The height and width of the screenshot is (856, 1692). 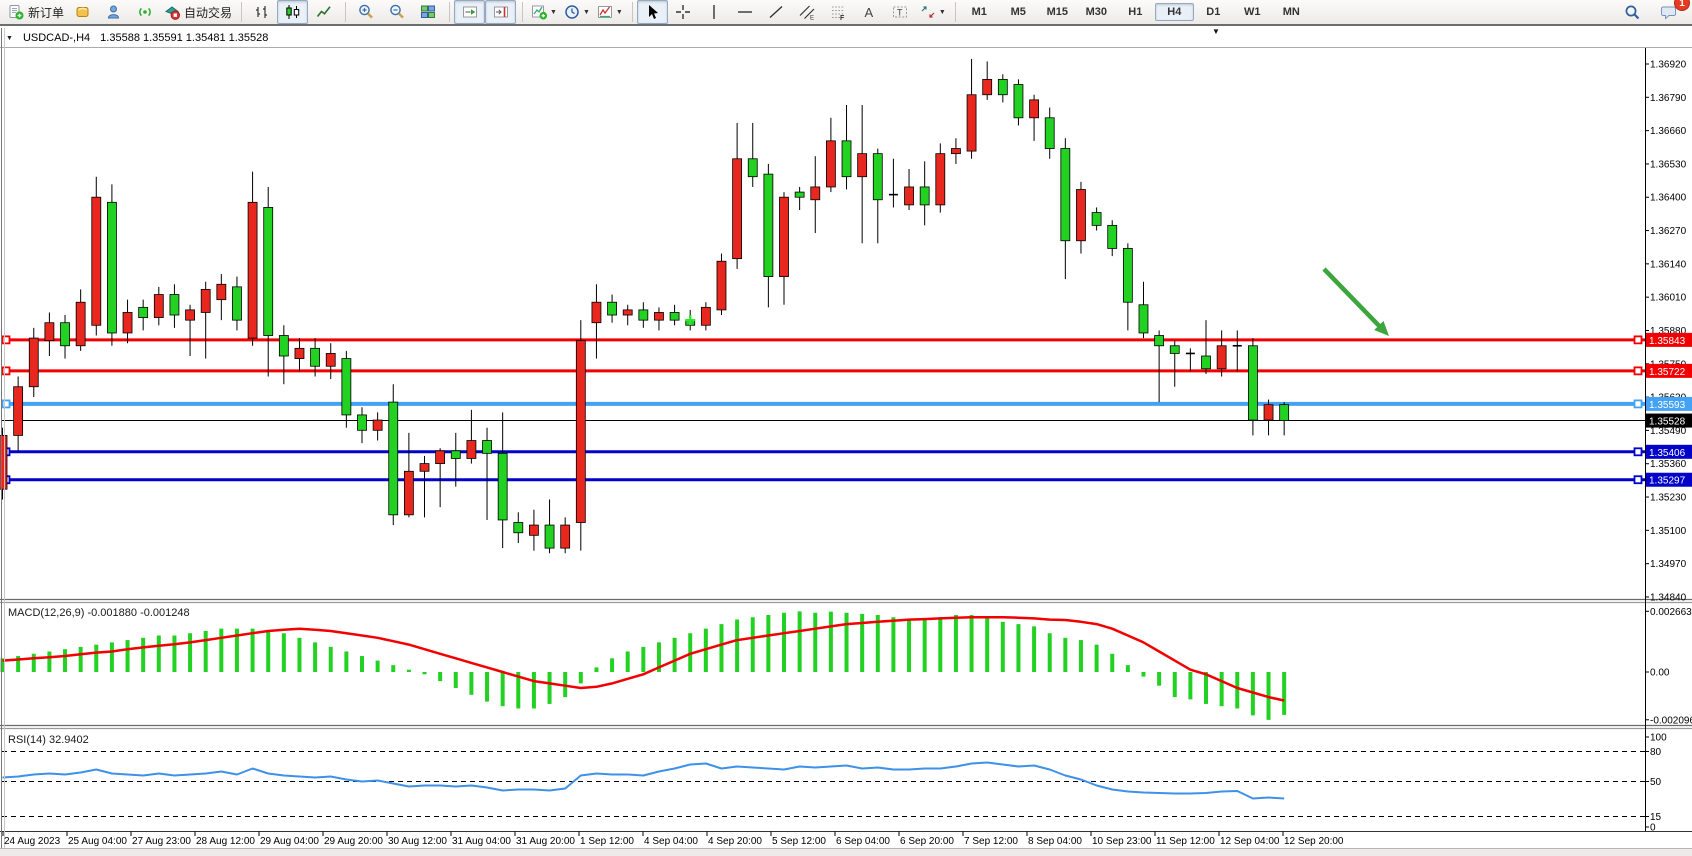 What do you see at coordinates (1314, 841) in the screenshot?
I see `time-tick-label: 12 Sep 20:00` at bounding box center [1314, 841].